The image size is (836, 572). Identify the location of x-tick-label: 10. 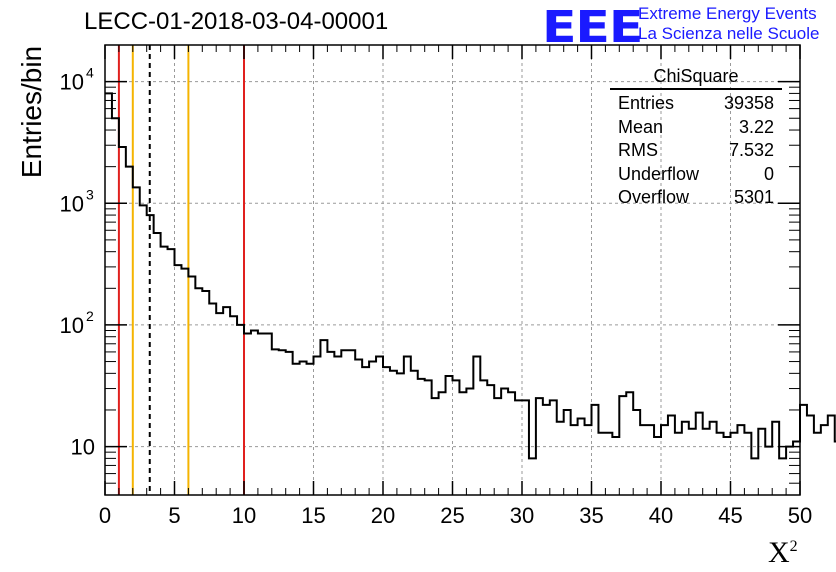
(244, 515).